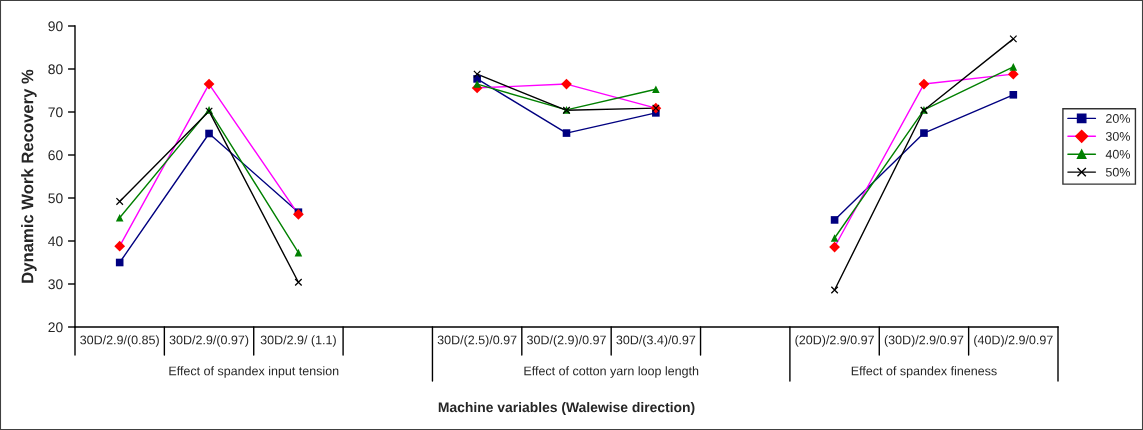  What do you see at coordinates (55, 198) in the screenshot?
I see `y-tick-label: 50` at bounding box center [55, 198].